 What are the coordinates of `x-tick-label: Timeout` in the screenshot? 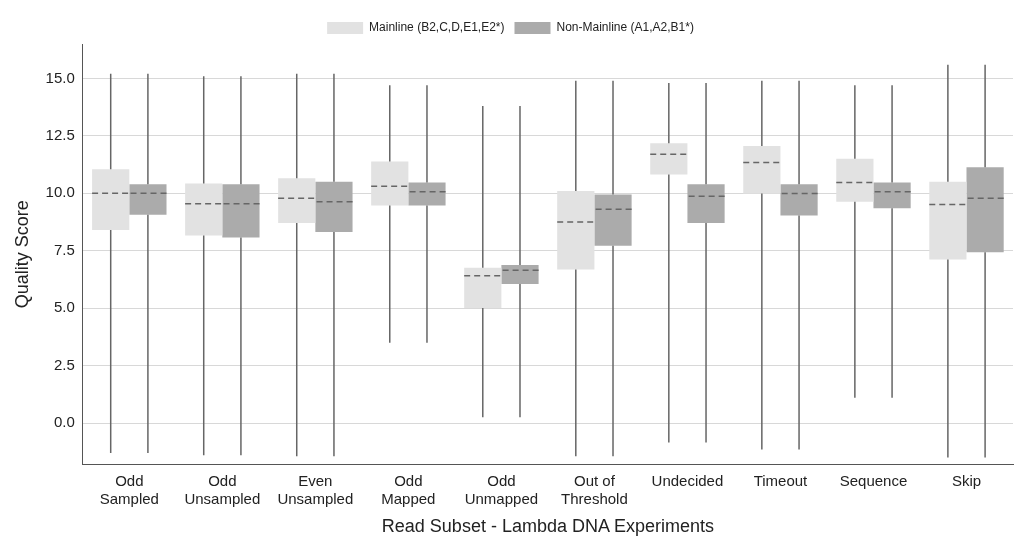 It's located at (781, 480).